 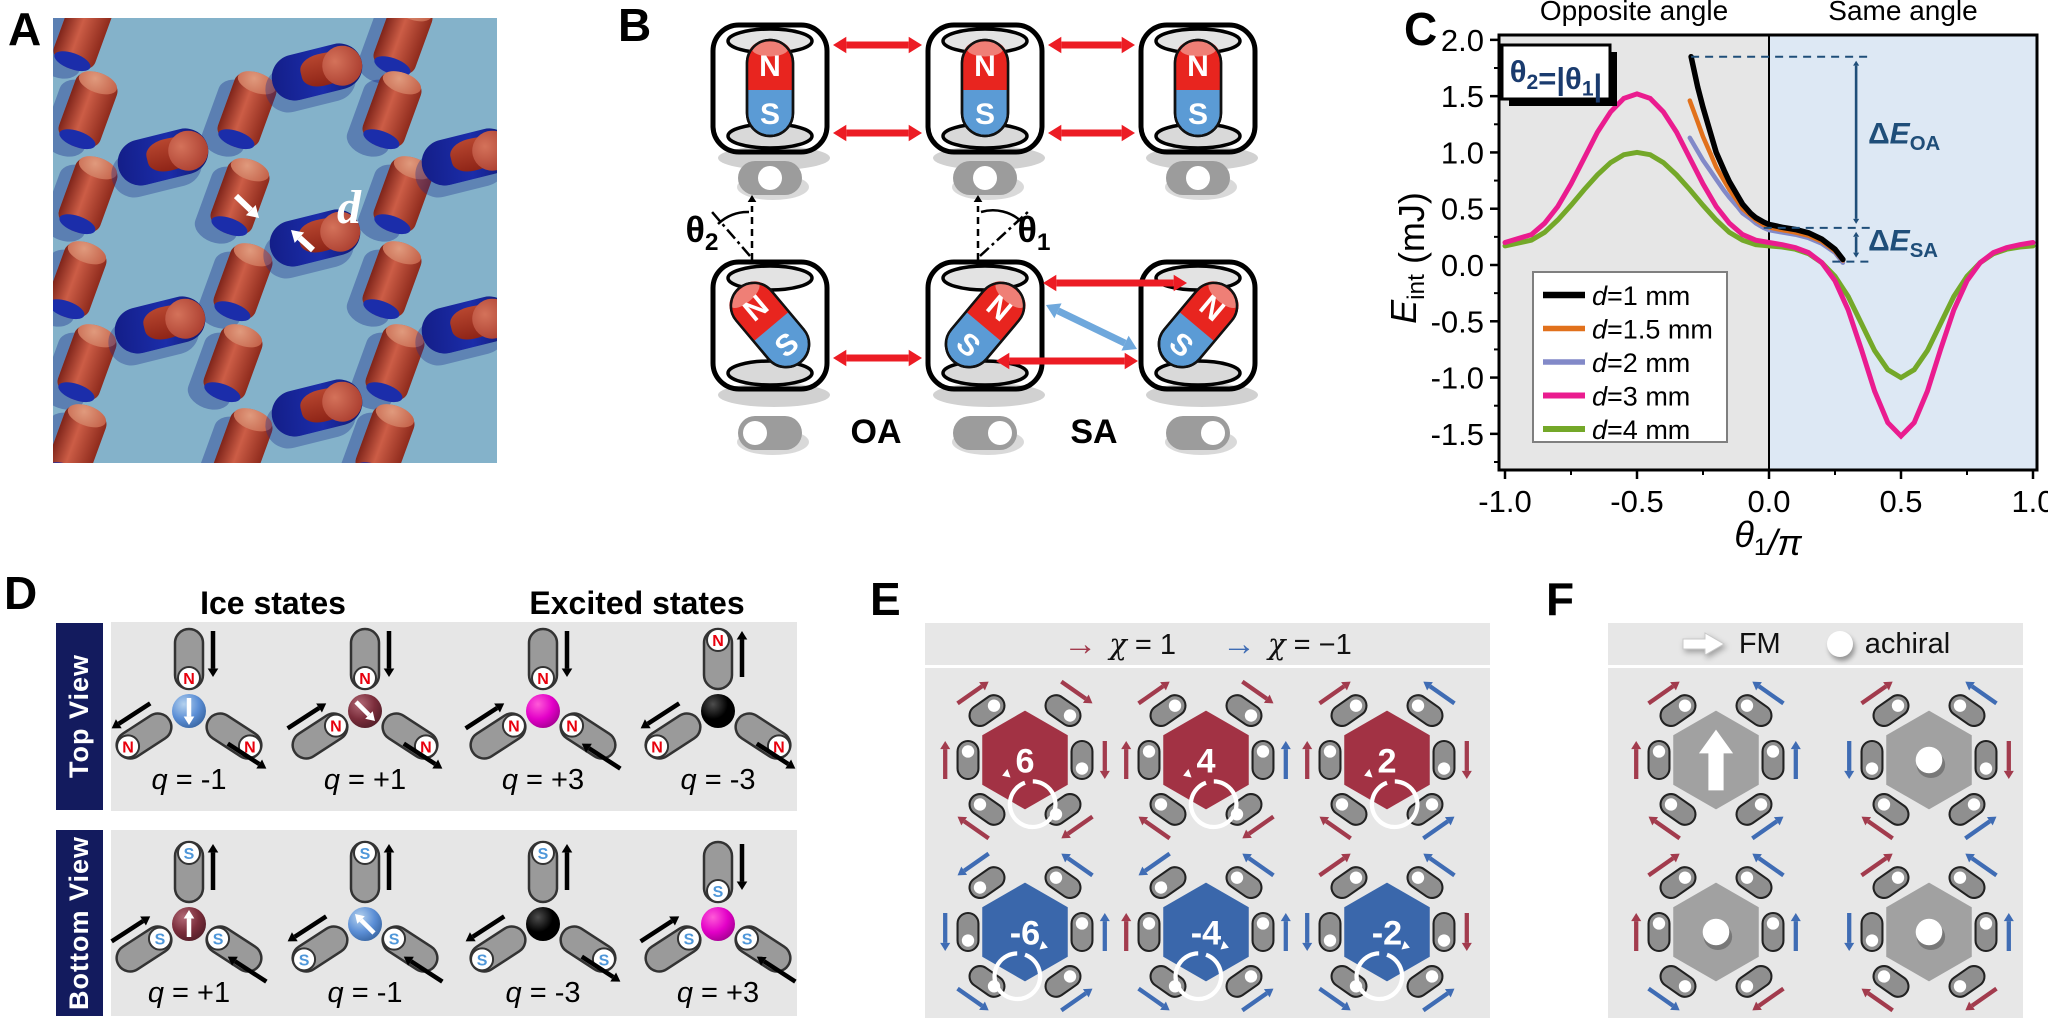 I want to click on hexagon-cluster: 2, so click(x=1387, y=761).